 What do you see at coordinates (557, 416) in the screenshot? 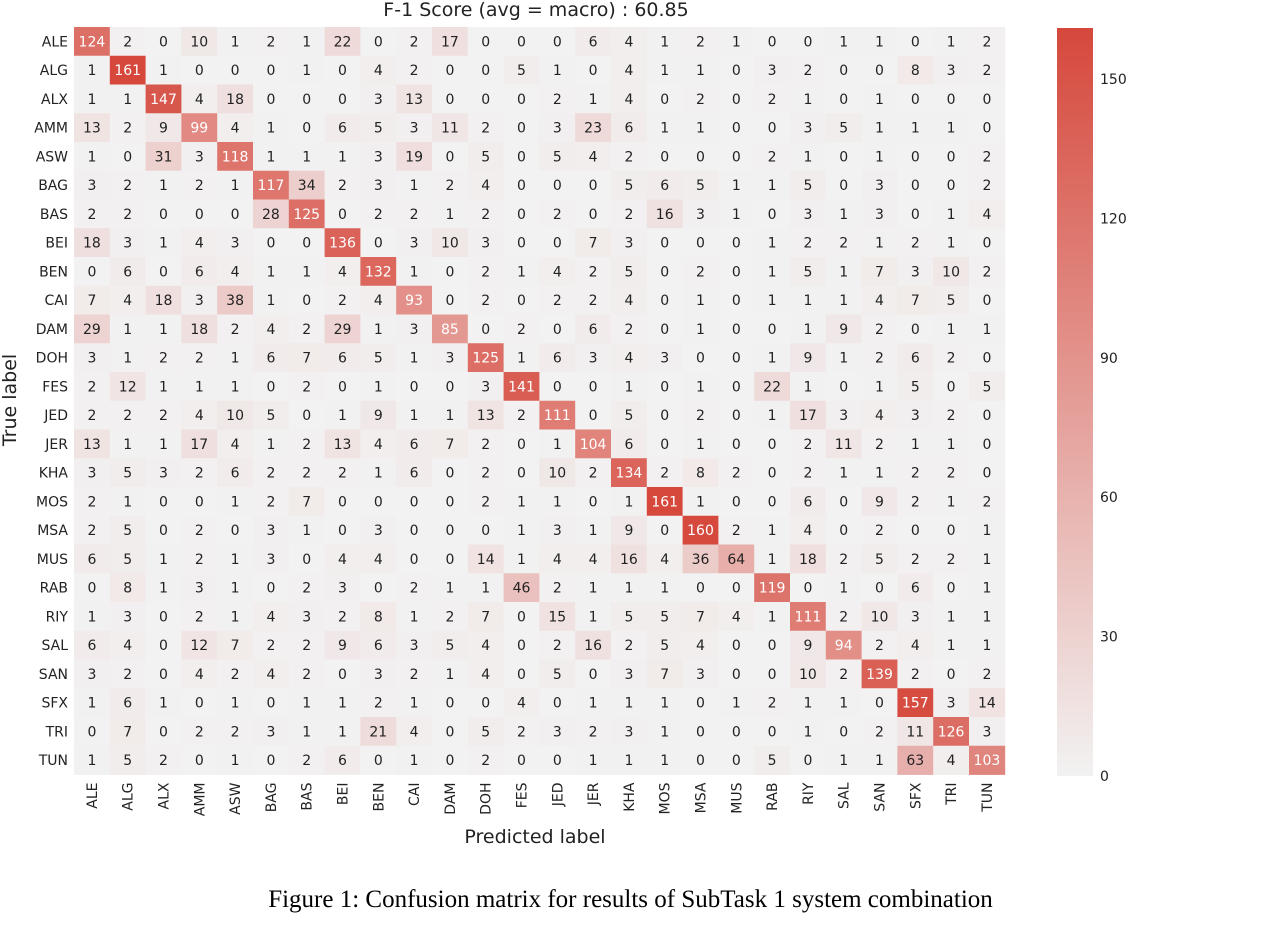
I see `cell-value-label: 111` at bounding box center [557, 416].